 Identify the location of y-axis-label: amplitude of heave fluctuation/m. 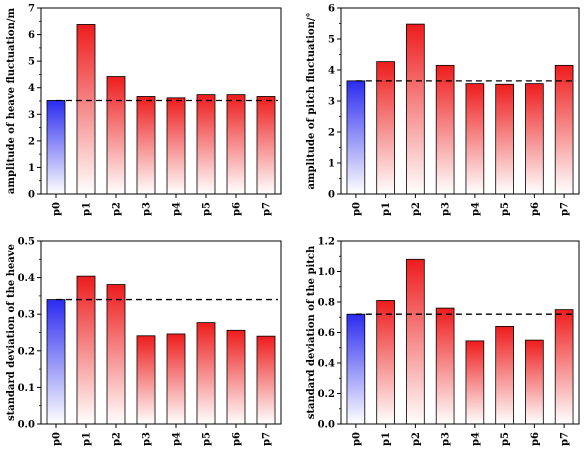
(11, 100).